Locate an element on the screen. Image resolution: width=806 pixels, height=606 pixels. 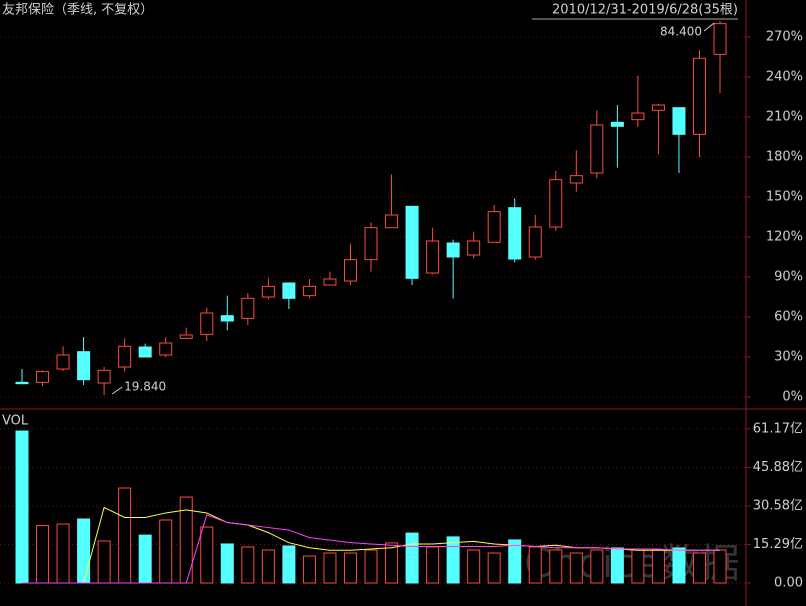
y-tick-label: 60% is located at coordinates (788, 317).